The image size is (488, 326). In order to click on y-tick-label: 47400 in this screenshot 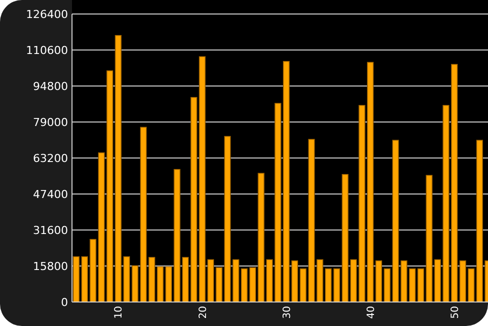, I will do `click(50, 194)`.